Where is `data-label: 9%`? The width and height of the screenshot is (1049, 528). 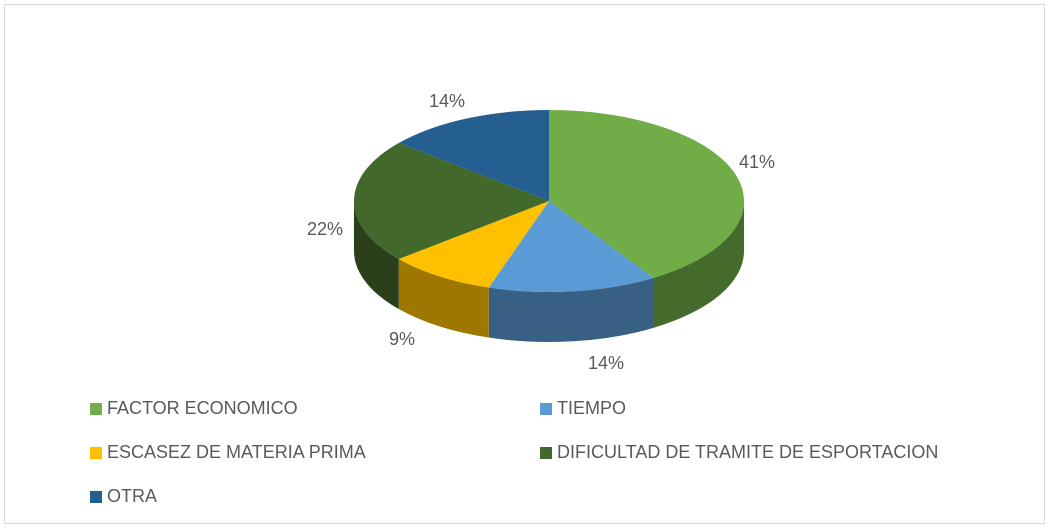 data-label: 9% is located at coordinates (402, 339).